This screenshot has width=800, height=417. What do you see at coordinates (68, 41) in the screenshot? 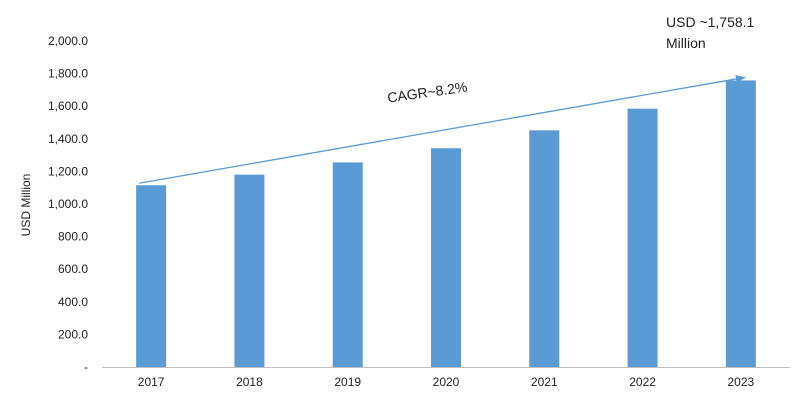
I see `y-tick-label: 2,000.0` at bounding box center [68, 41].